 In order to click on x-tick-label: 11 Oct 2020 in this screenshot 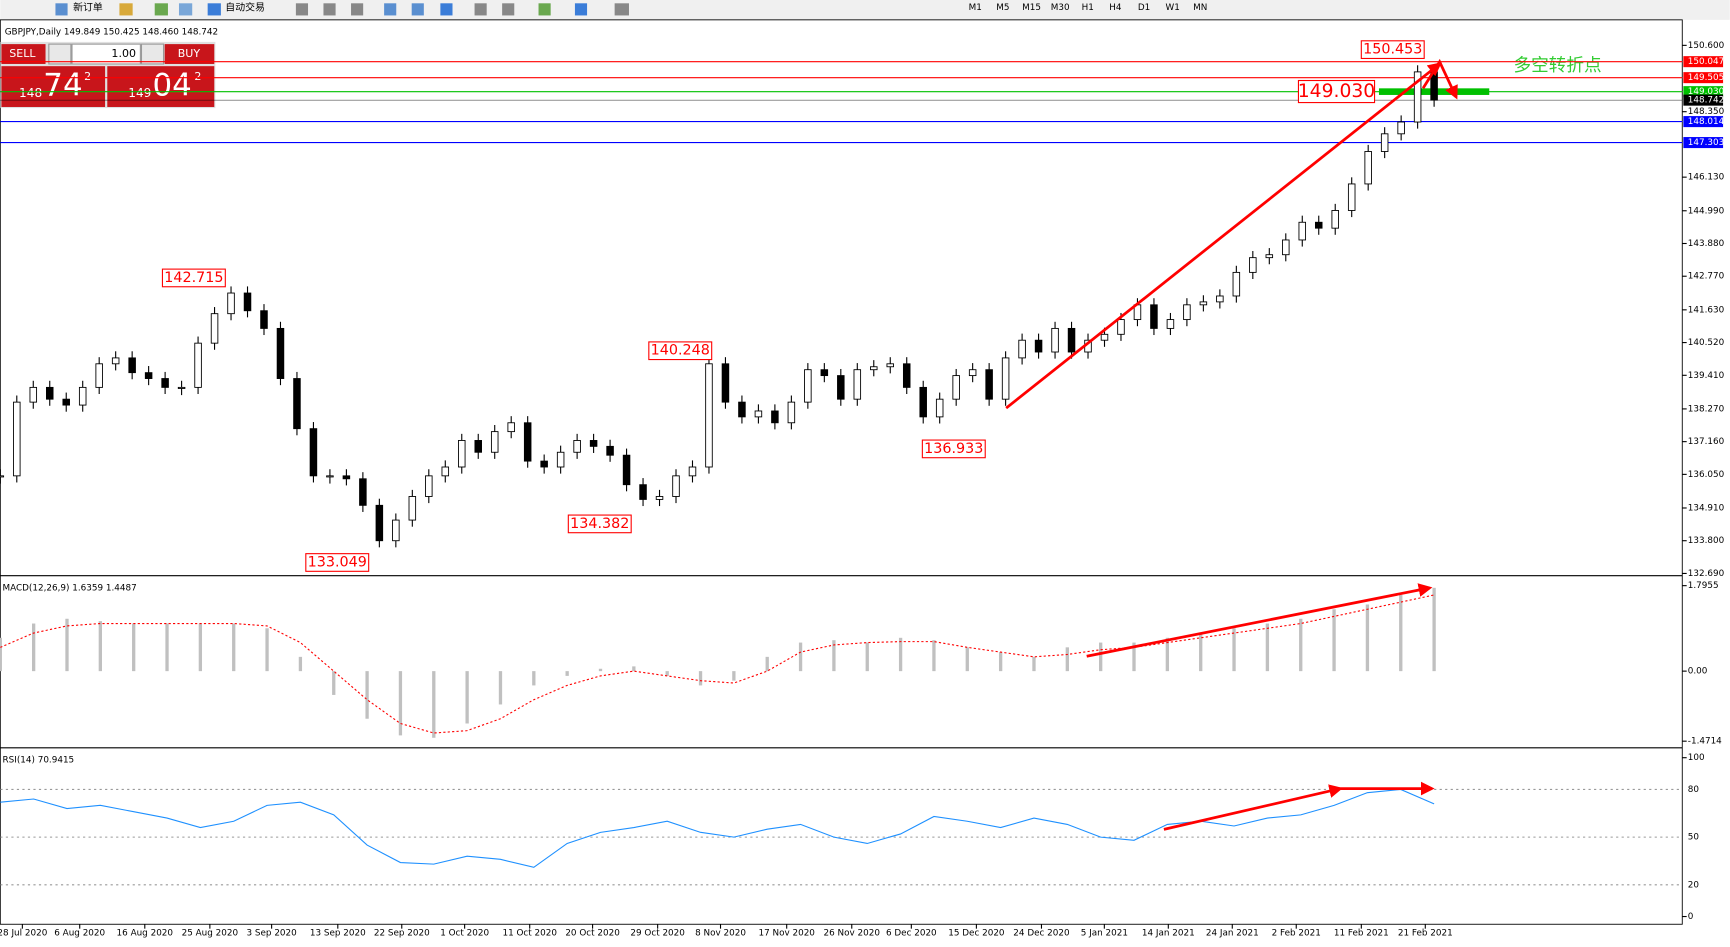, I will do `click(529, 934)`.